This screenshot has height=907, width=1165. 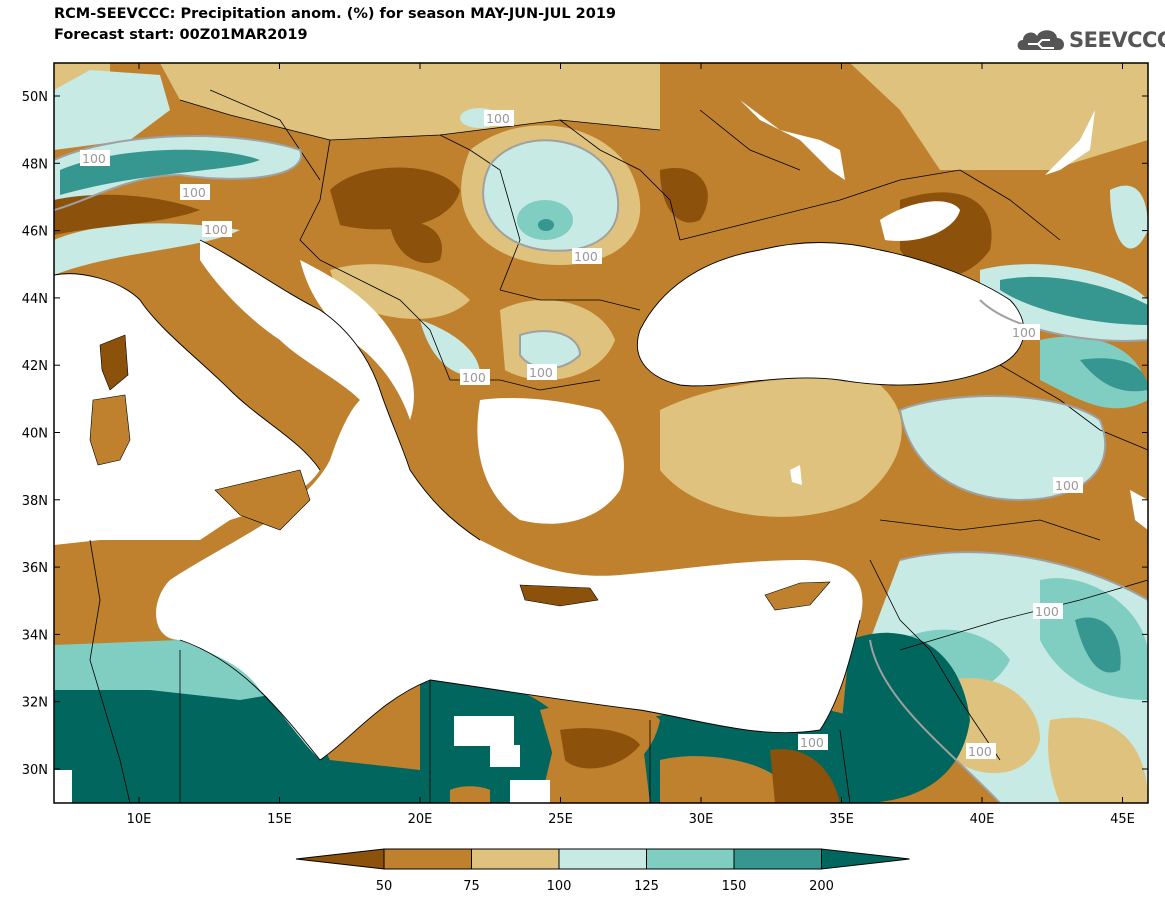 What do you see at coordinates (35, 299) in the screenshot?
I see `lat-tick-label: 44N` at bounding box center [35, 299].